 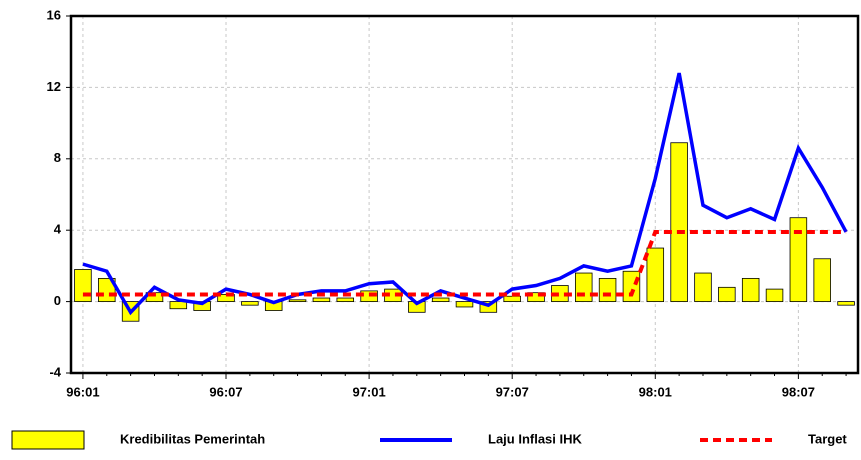 What do you see at coordinates (48, 440) in the screenshot?
I see `legend-swatch` at bounding box center [48, 440].